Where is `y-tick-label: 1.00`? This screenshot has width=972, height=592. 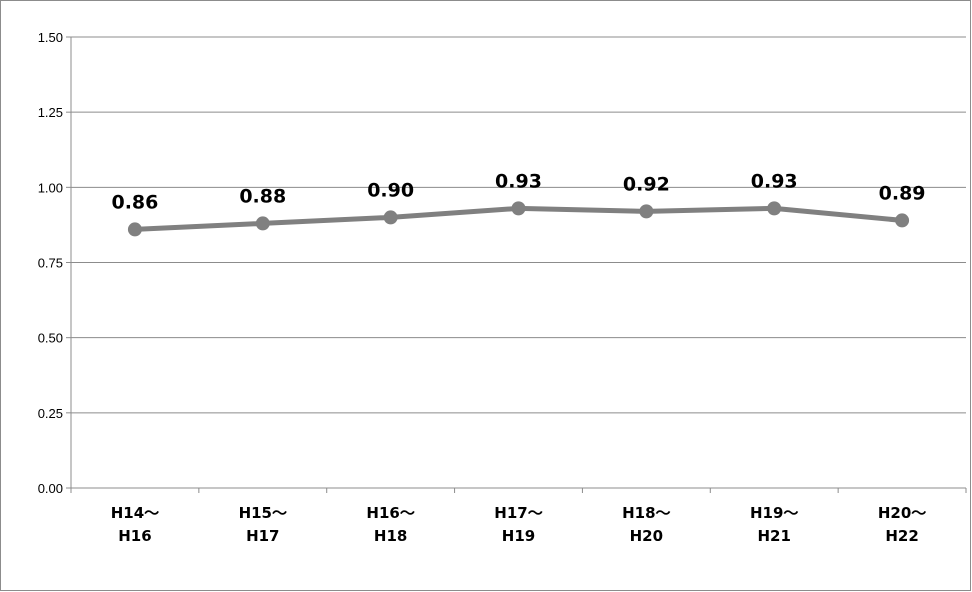
y-tick-label: 1.00 is located at coordinates (50, 187).